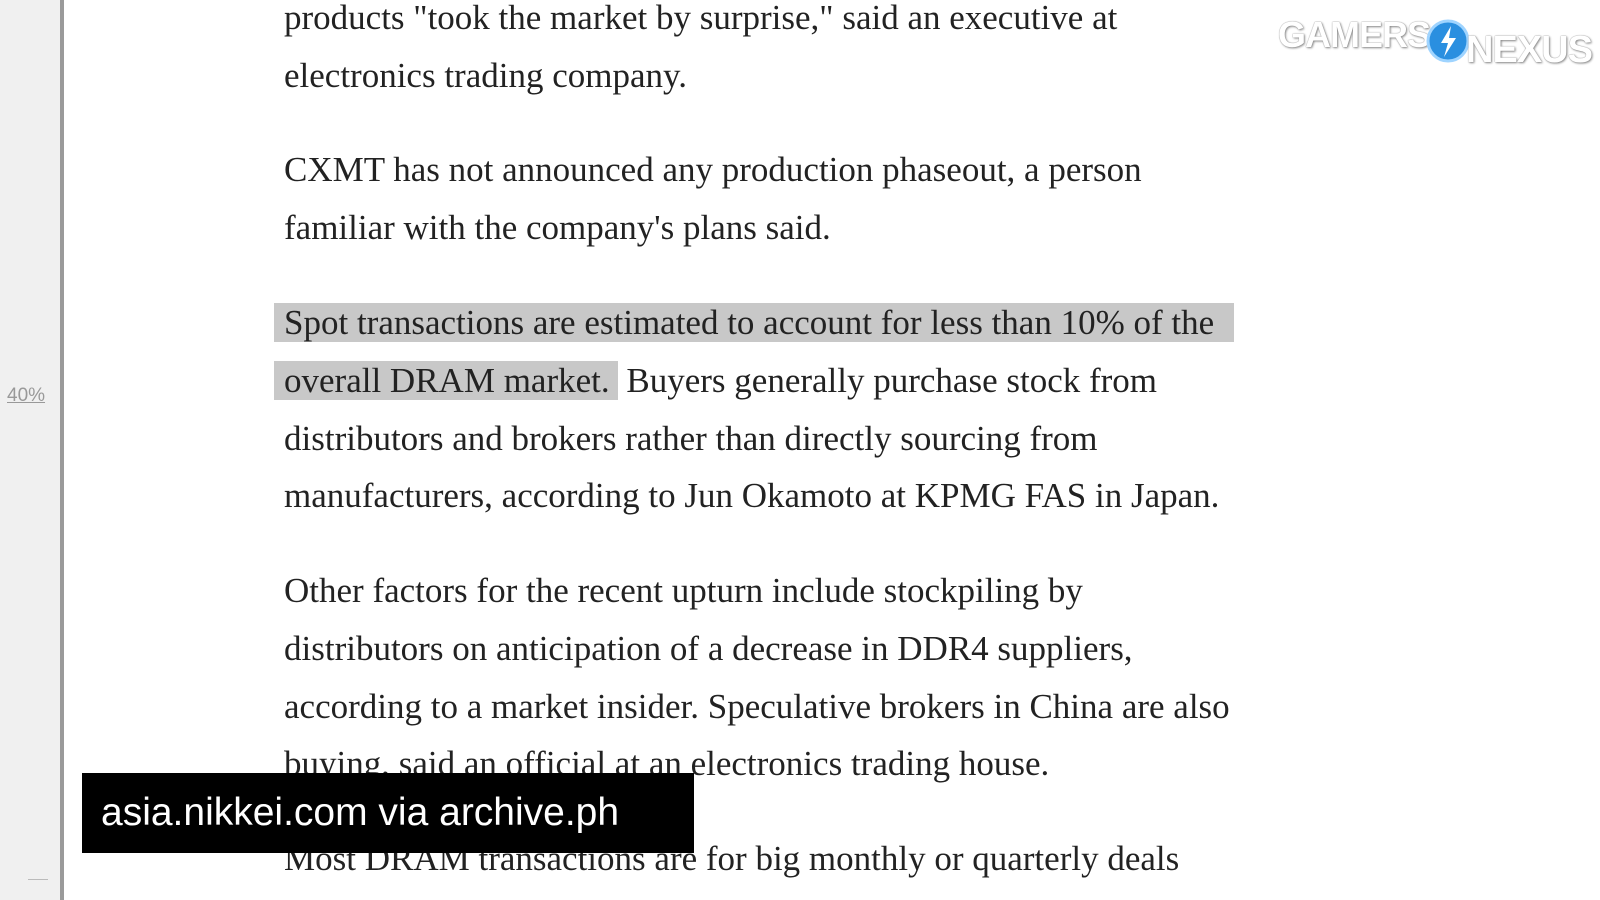 The width and height of the screenshot is (1600, 900). What do you see at coordinates (887, 380) in the screenshot?
I see `line-text: Buyers generally purchase stock from` at bounding box center [887, 380].